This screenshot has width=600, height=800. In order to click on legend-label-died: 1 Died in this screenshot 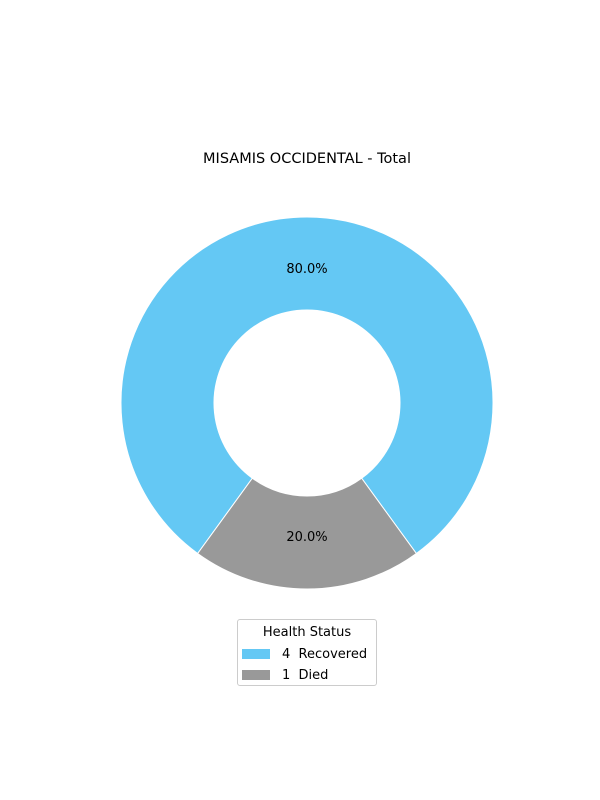, I will do `click(305, 675)`.